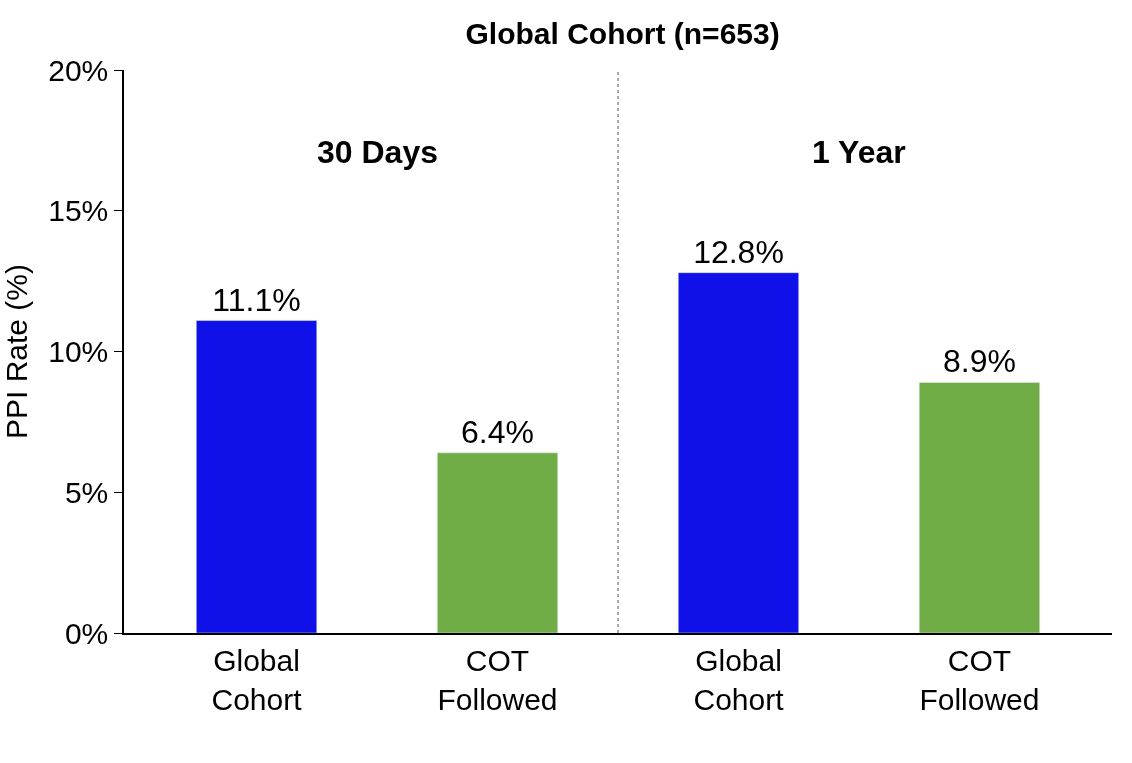 Image resolution: width=1132 pixels, height=763 pixels. Describe the element at coordinates (256, 299) in the screenshot. I see `data-label: 11.1%` at that location.